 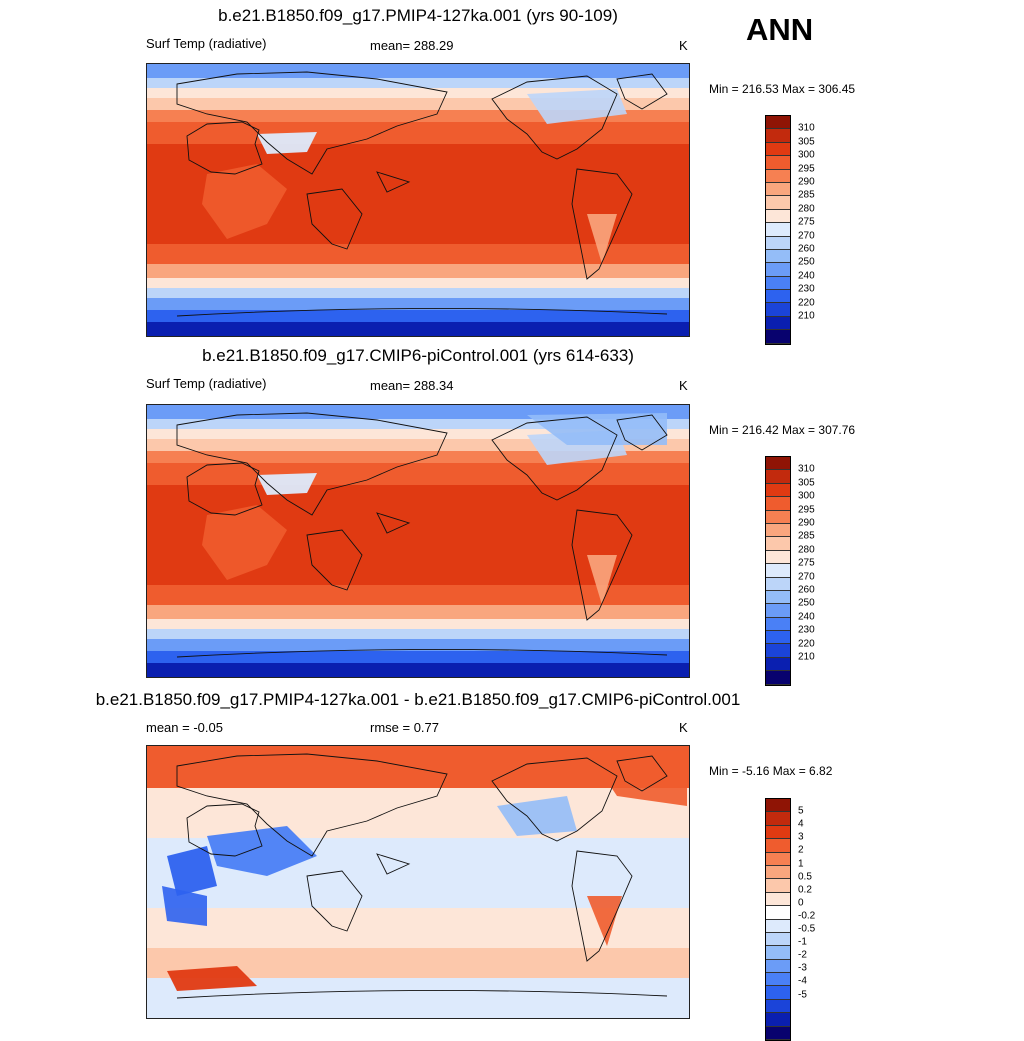 I want to click on colorbar-tick-label: 305, so click(x=806, y=142).